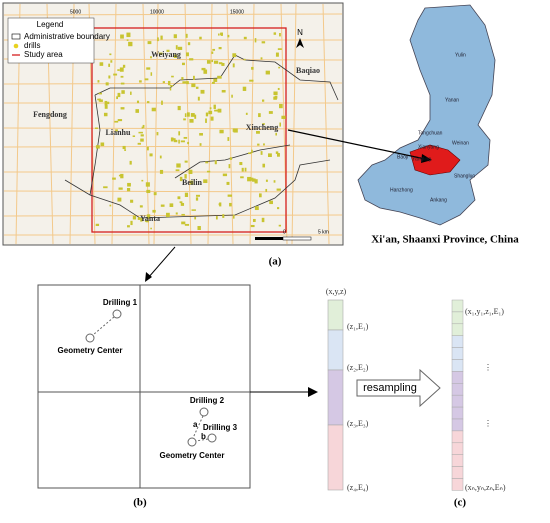  I want to click on legend-item: Administrative boundary, so click(67, 36).